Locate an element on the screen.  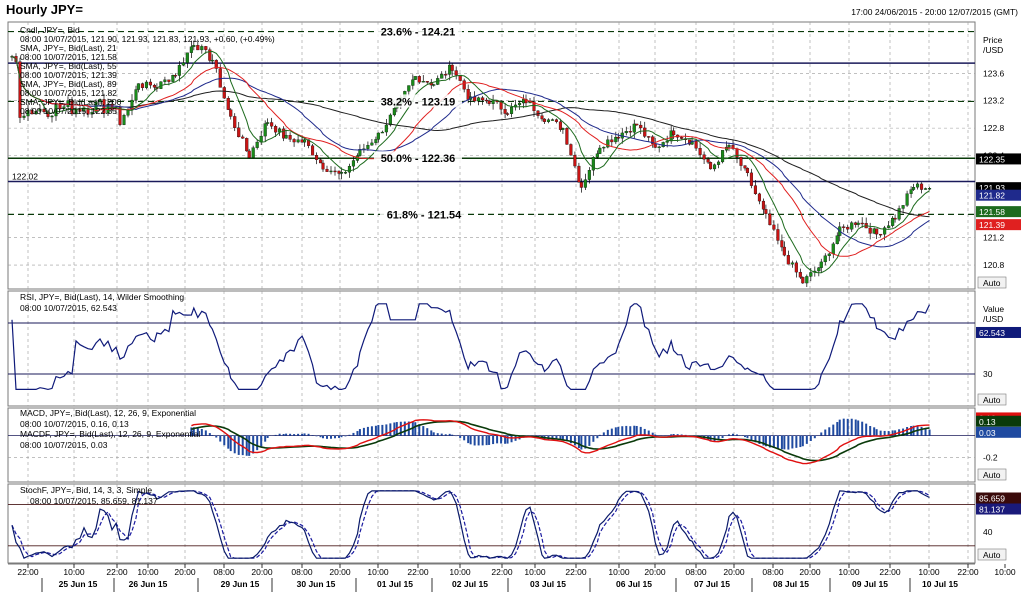
rsi-unit2: /USD is located at coordinates (993, 319).